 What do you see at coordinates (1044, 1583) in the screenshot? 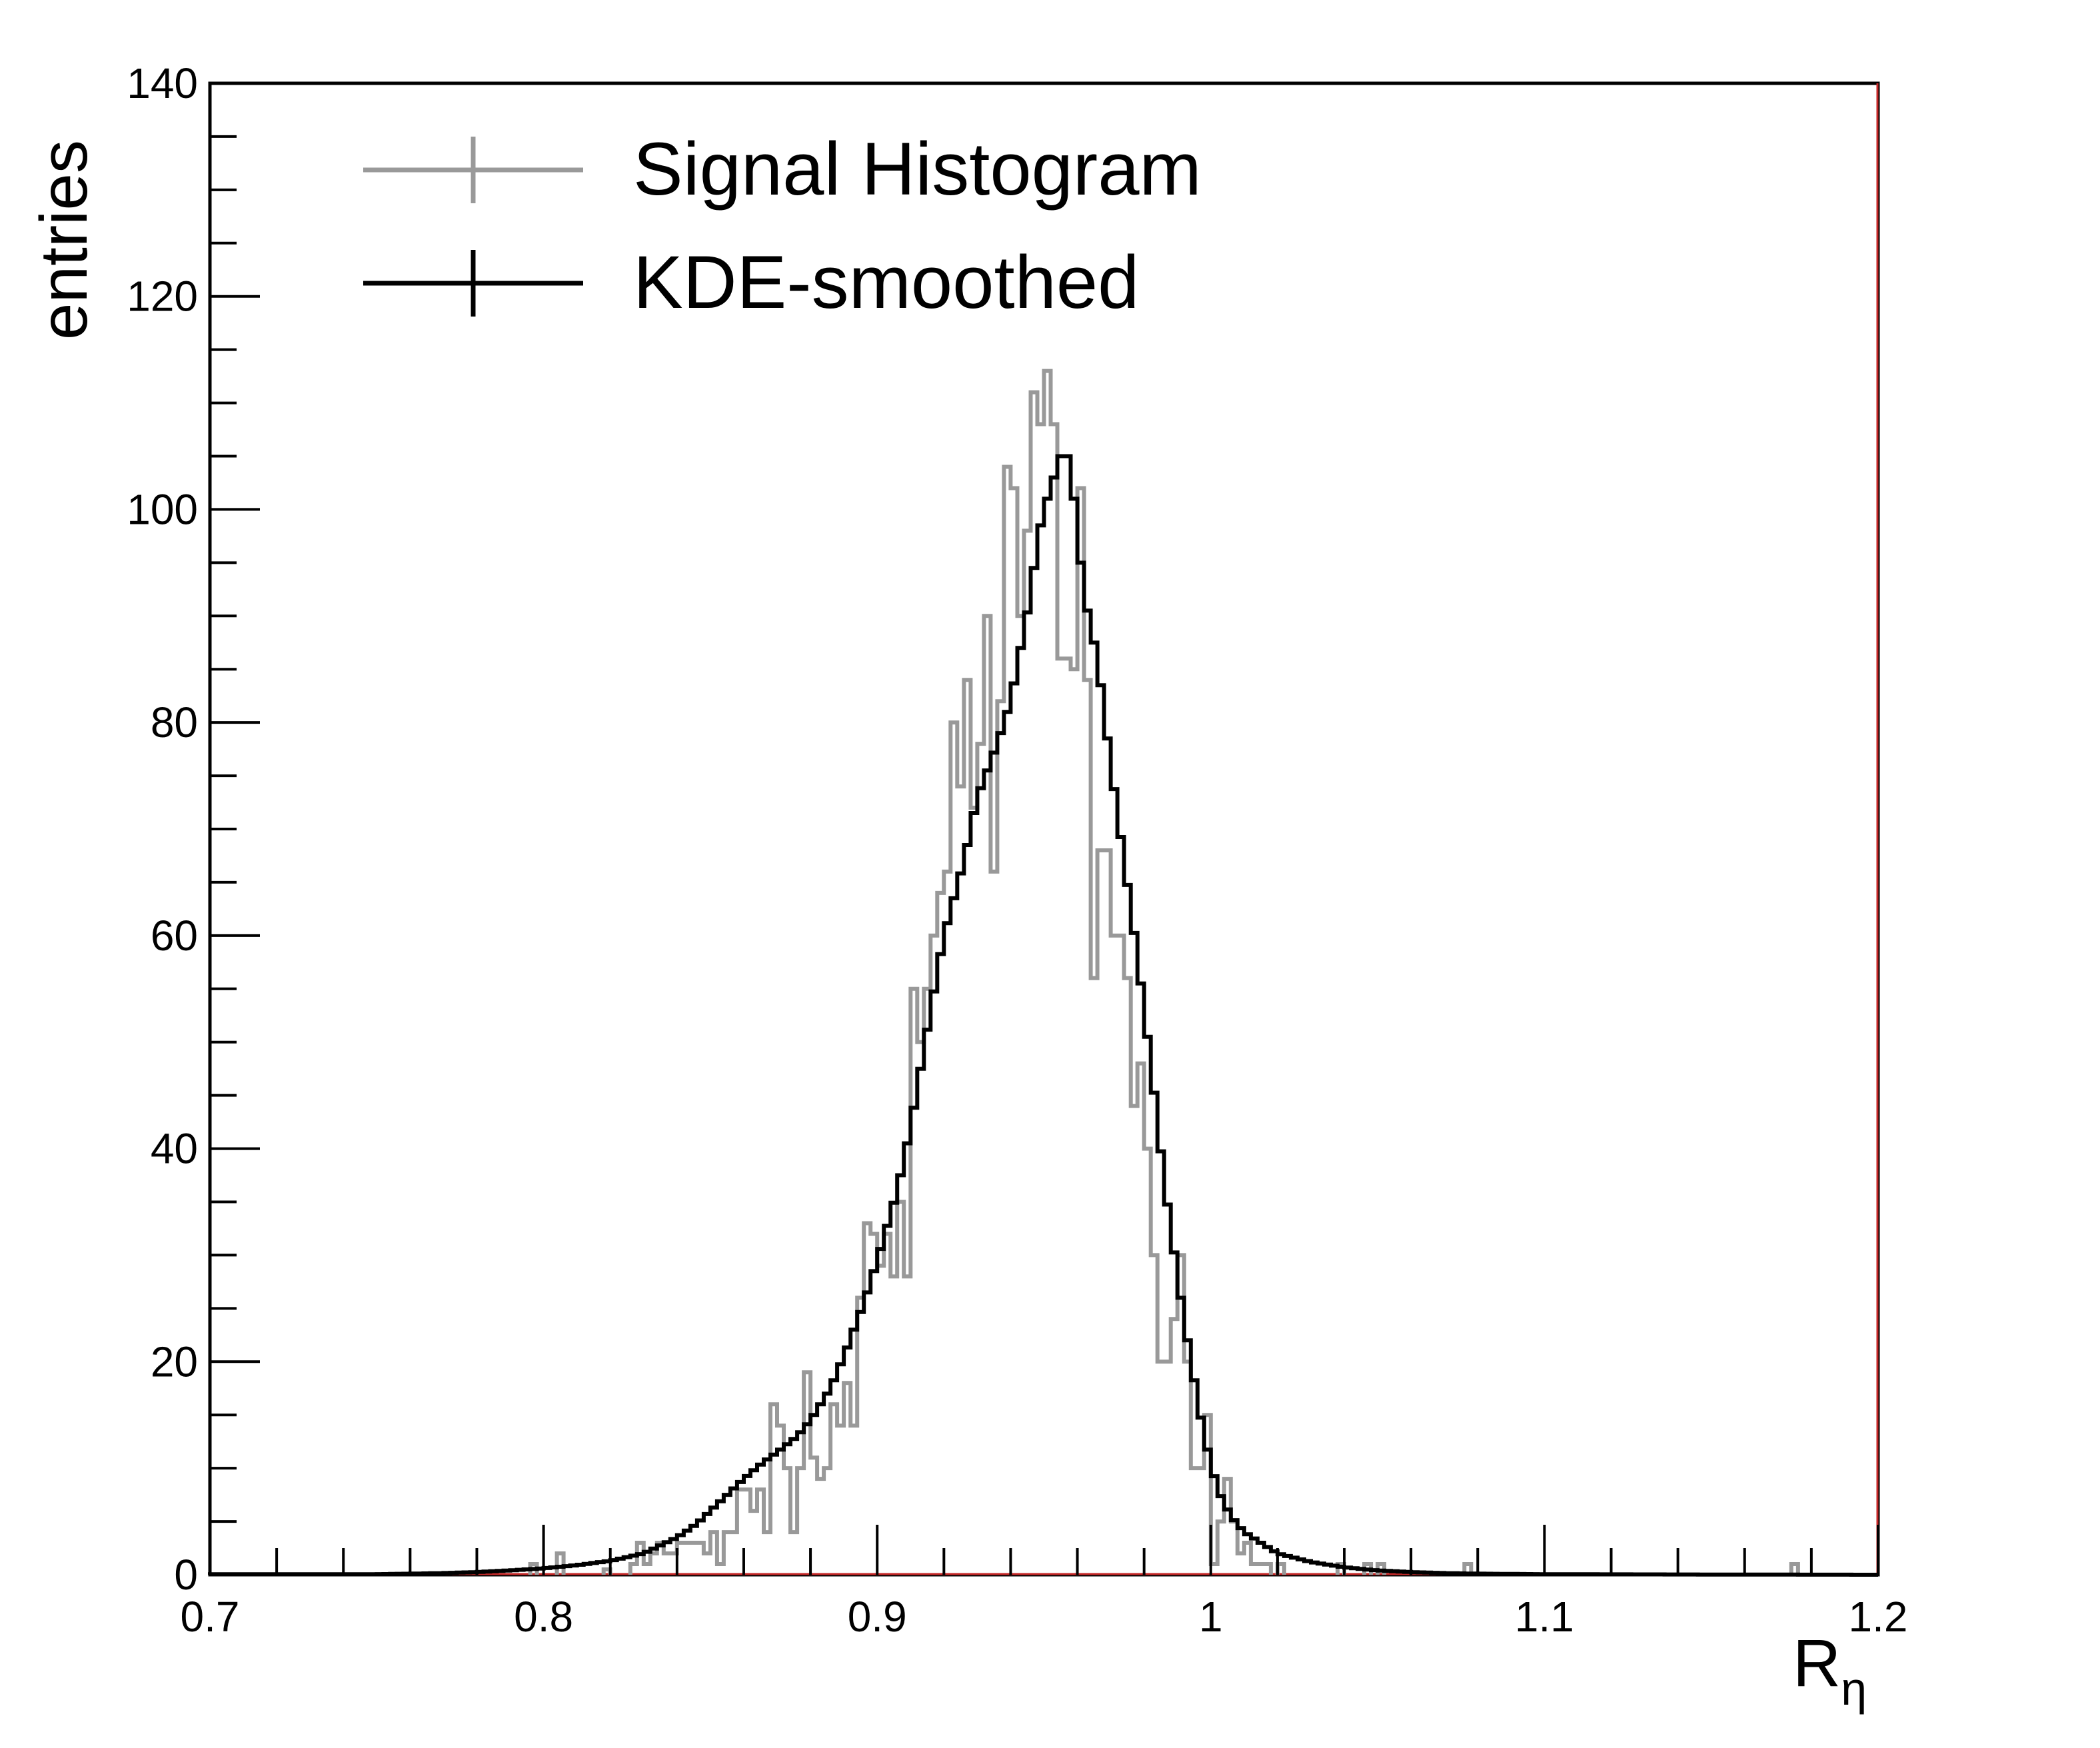
I see `x-axis: 0.7 0.8 0.9 1 1.1 1.2` at bounding box center [1044, 1583].